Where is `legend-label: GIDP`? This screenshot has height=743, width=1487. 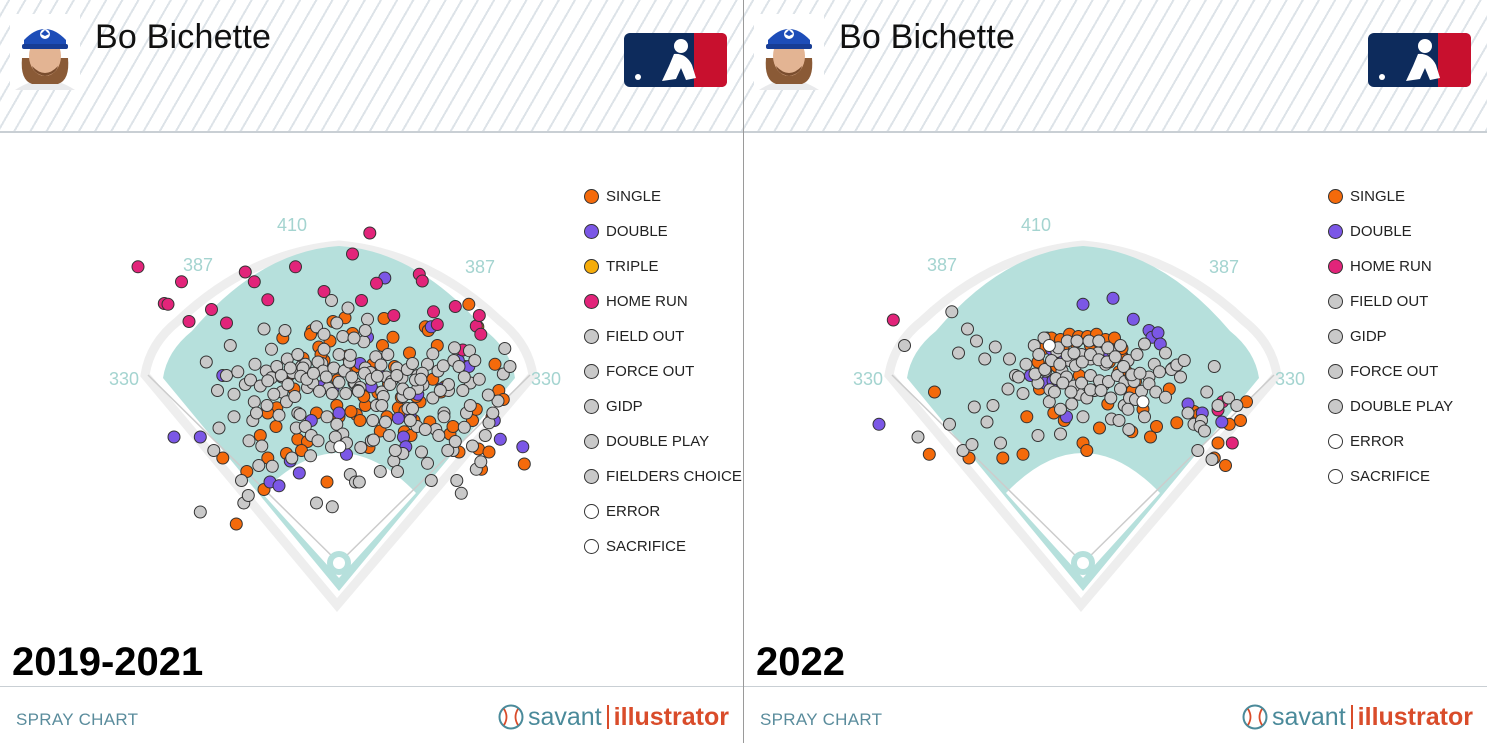
legend-label: GIDP is located at coordinates (1368, 336).